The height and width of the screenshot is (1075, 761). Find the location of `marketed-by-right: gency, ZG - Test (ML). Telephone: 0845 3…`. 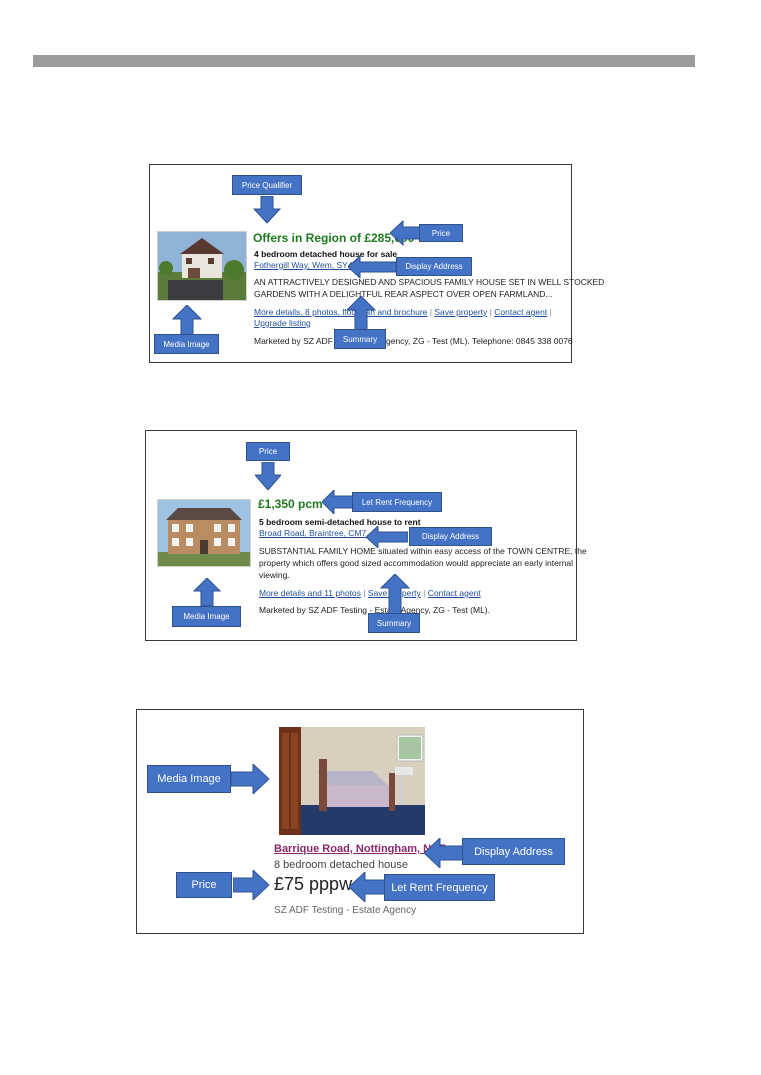

marketed-by-right: gency, ZG - Test (ML). Telephone: 0845 3… is located at coordinates (479, 341).